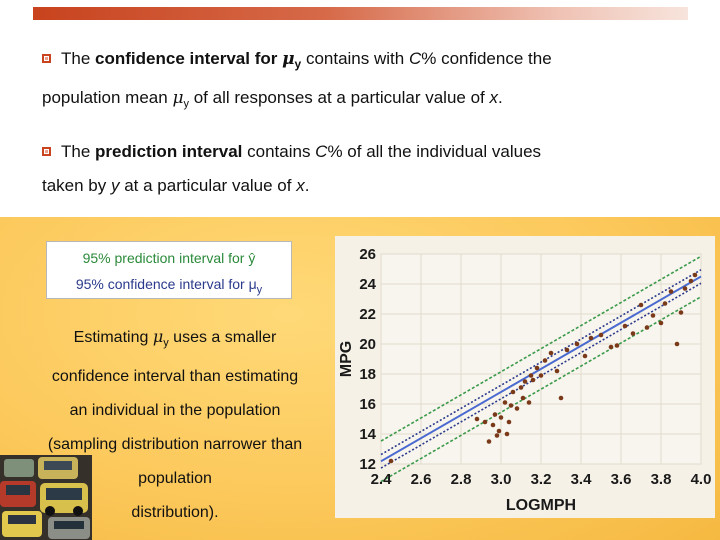 Image resolution: width=720 pixels, height=540 pixels. I want to click on bullet-line2-post: at a particular value of, so click(208, 185).